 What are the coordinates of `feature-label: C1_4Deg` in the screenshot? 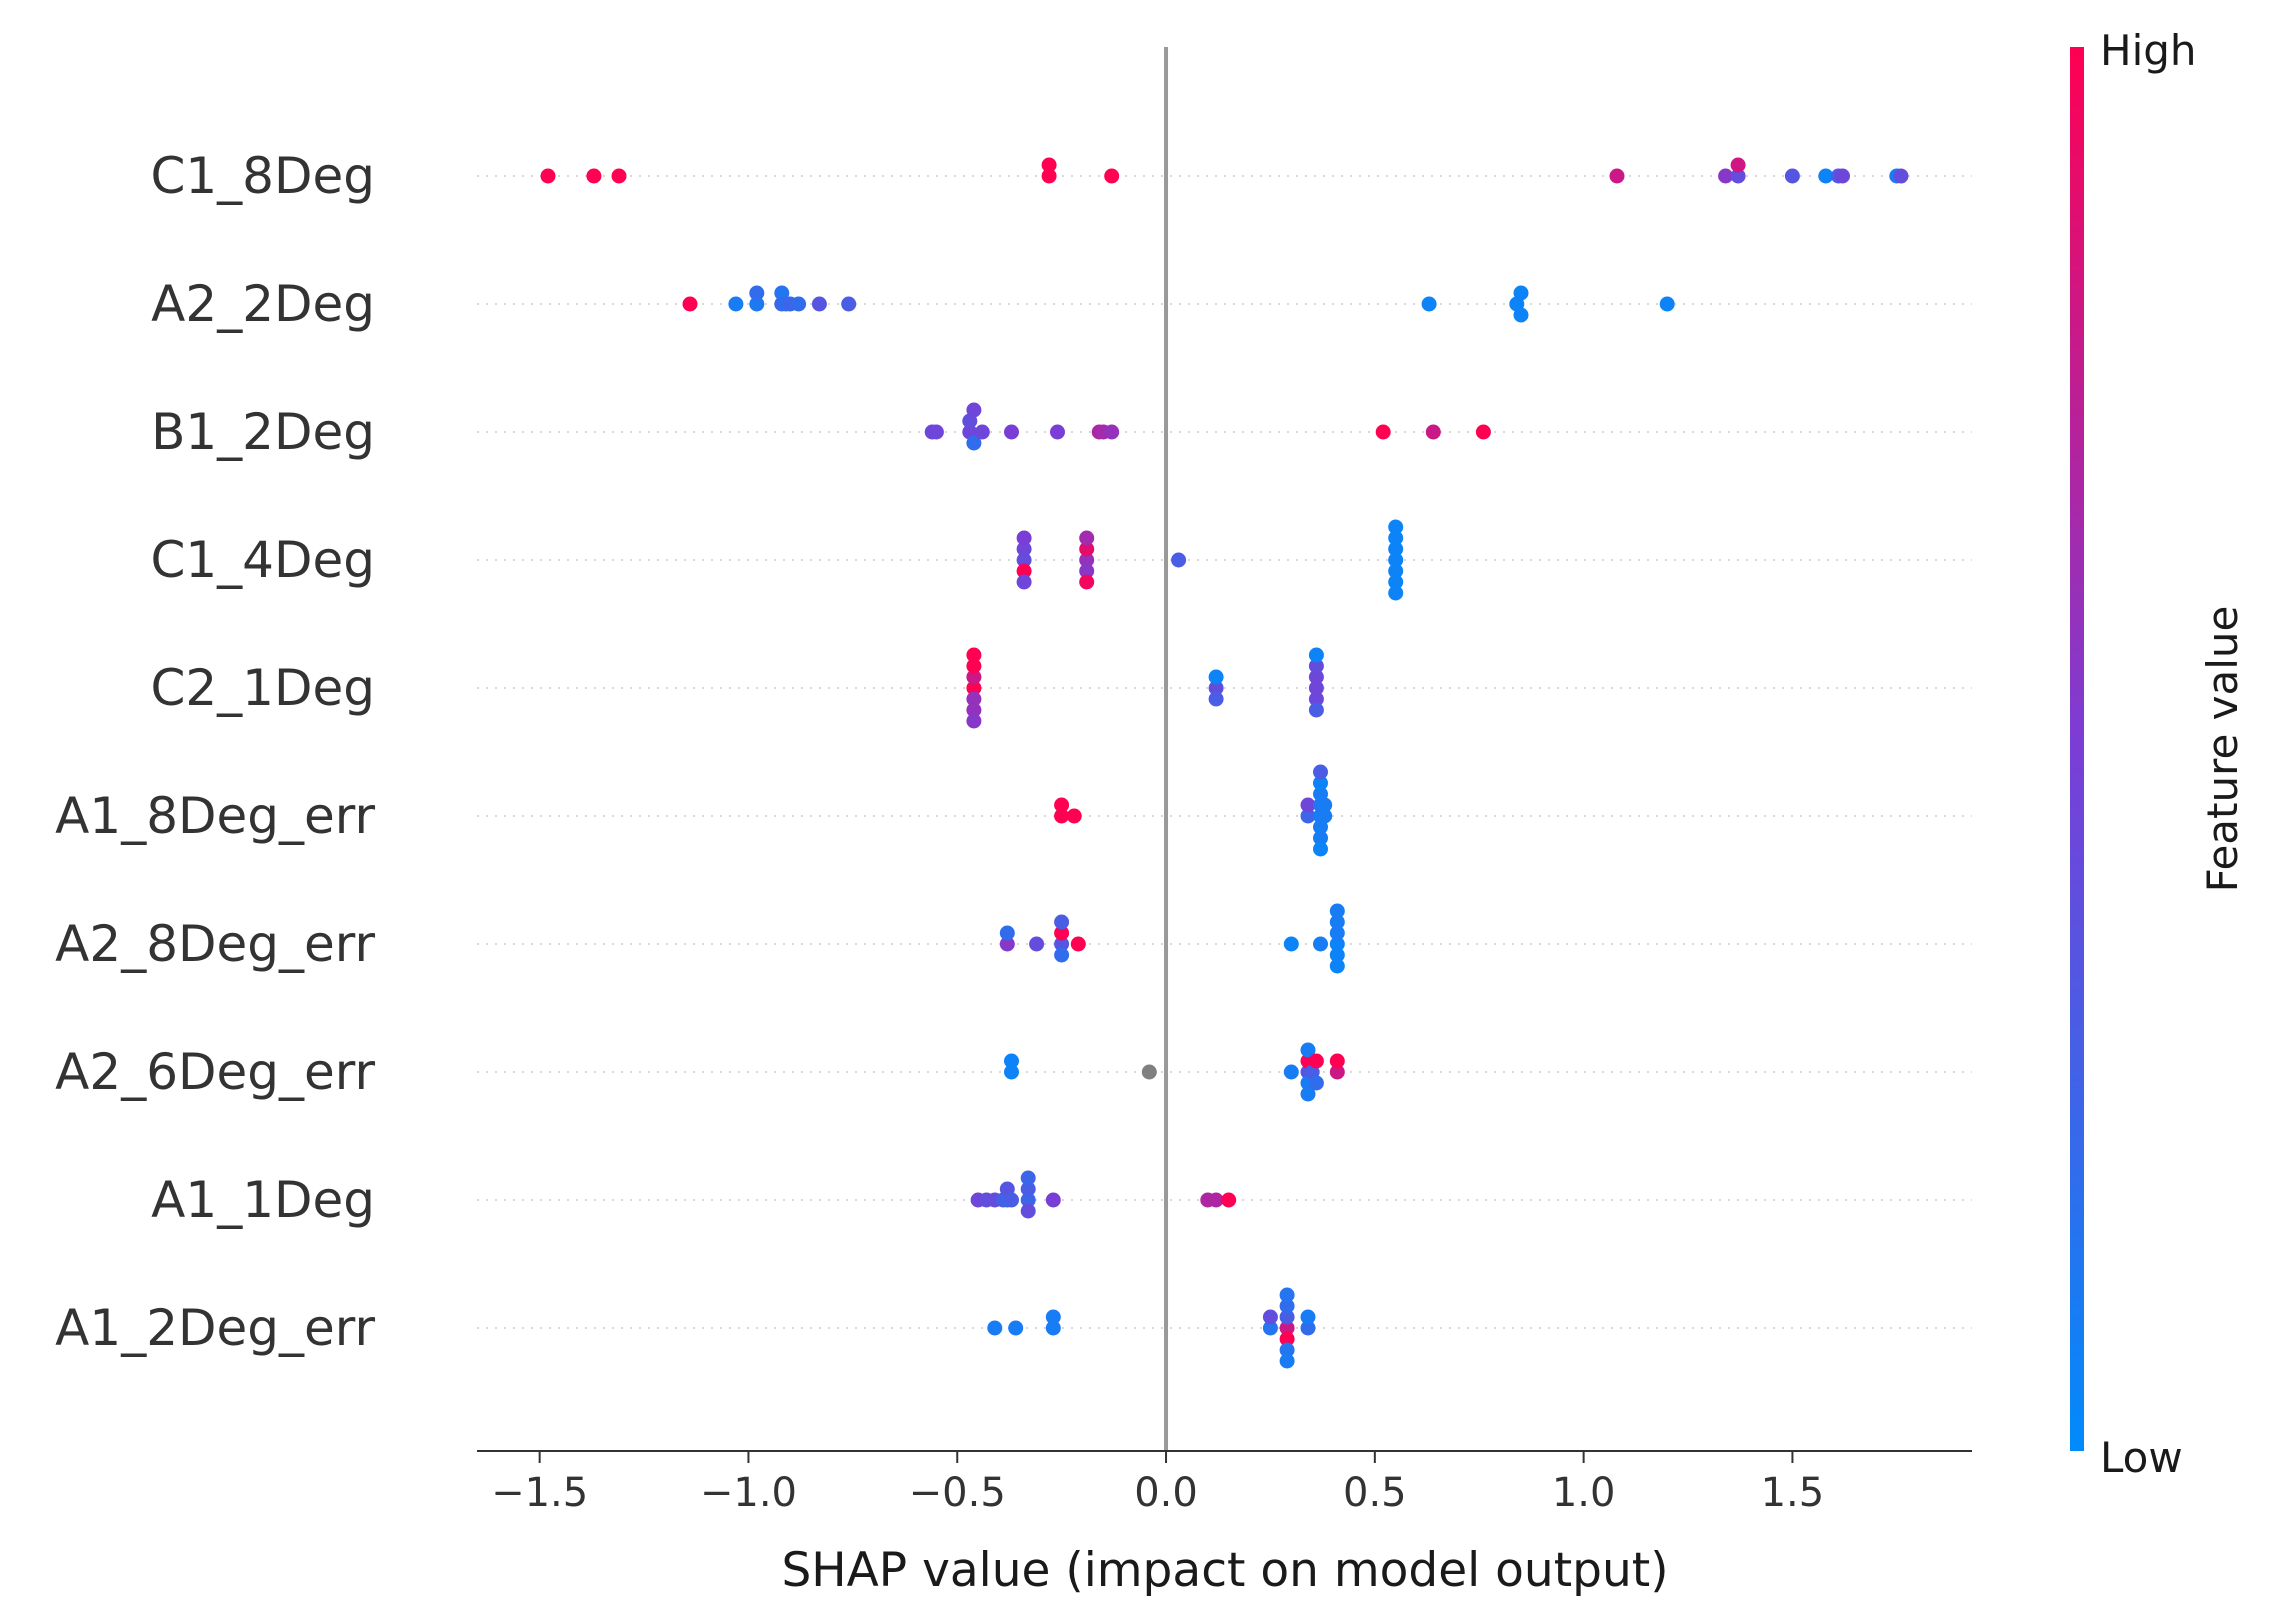 It's located at (262, 560).